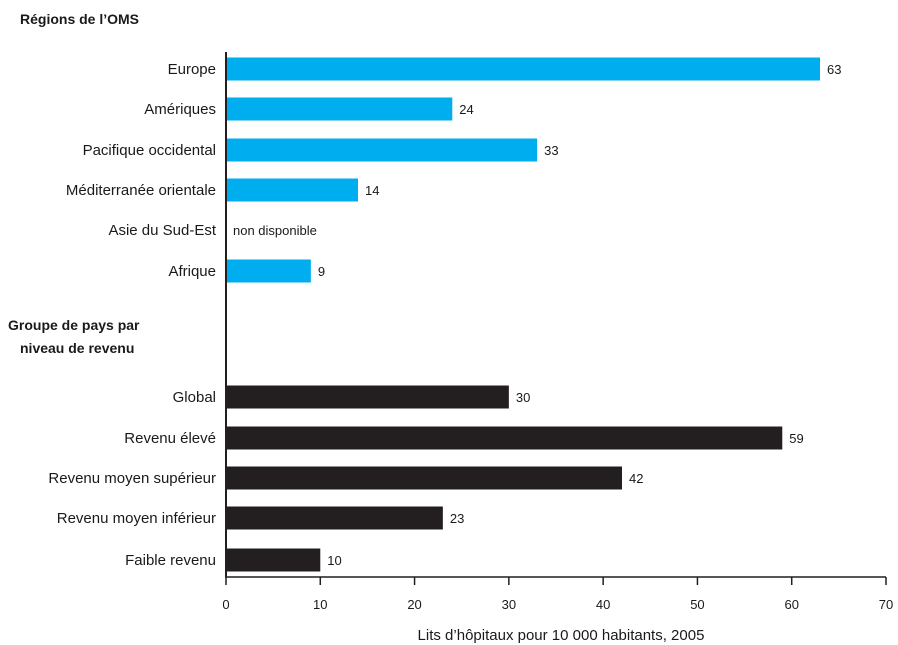 The image size is (898, 645). What do you see at coordinates (149, 150) in the screenshot?
I see `category-label: Pacifique occidental` at bounding box center [149, 150].